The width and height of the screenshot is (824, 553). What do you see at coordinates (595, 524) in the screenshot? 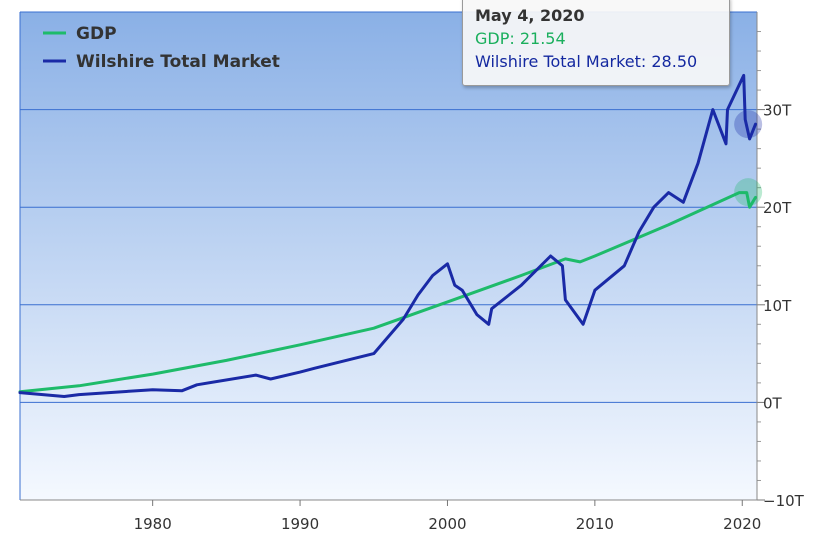
I see `x-tick-label: 2010` at bounding box center [595, 524].